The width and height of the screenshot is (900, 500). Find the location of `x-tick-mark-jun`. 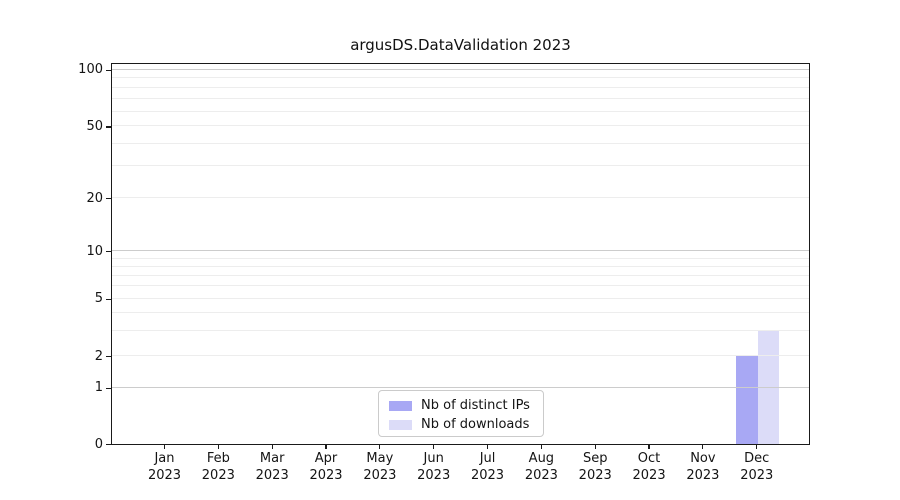

x-tick-mark-jun is located at coordinates (434, 446).